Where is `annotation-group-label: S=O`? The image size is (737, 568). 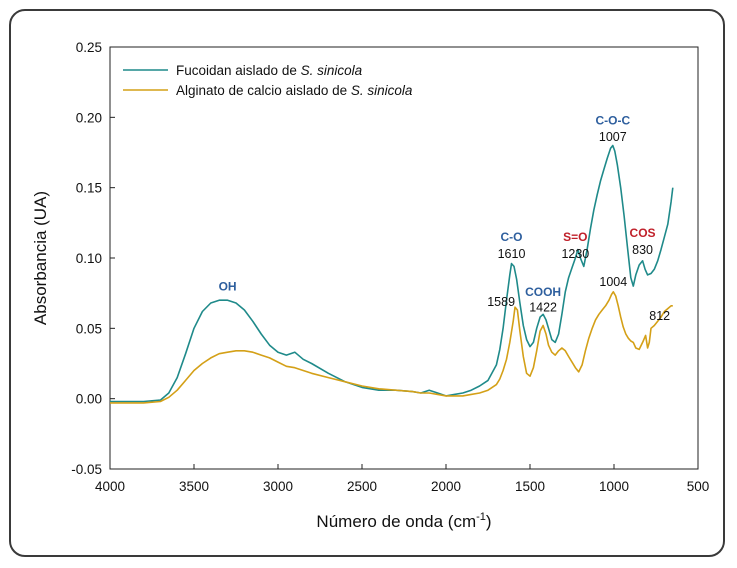
annotation-group-label: S=O is located at coordinates (575, 237).